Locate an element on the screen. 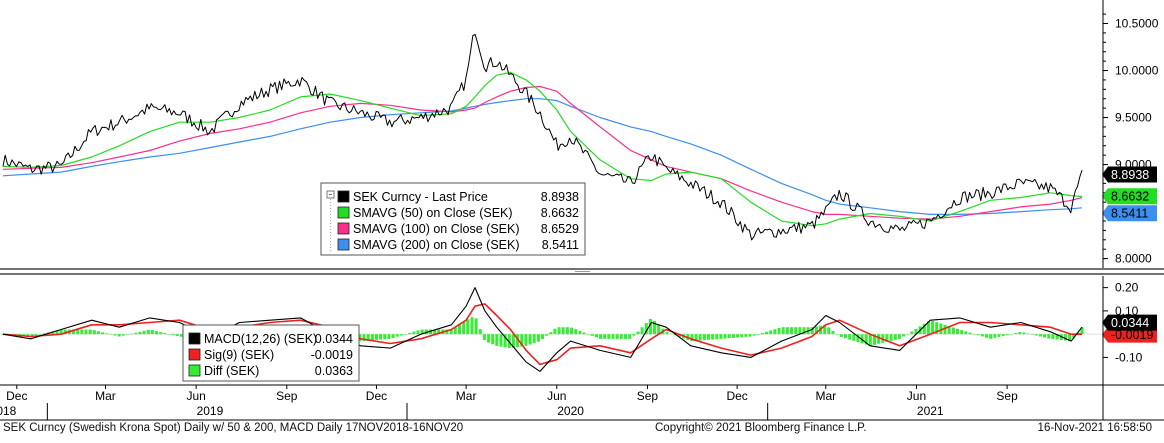  legend-value: 0.0363 is located at coordinates (334, 371).